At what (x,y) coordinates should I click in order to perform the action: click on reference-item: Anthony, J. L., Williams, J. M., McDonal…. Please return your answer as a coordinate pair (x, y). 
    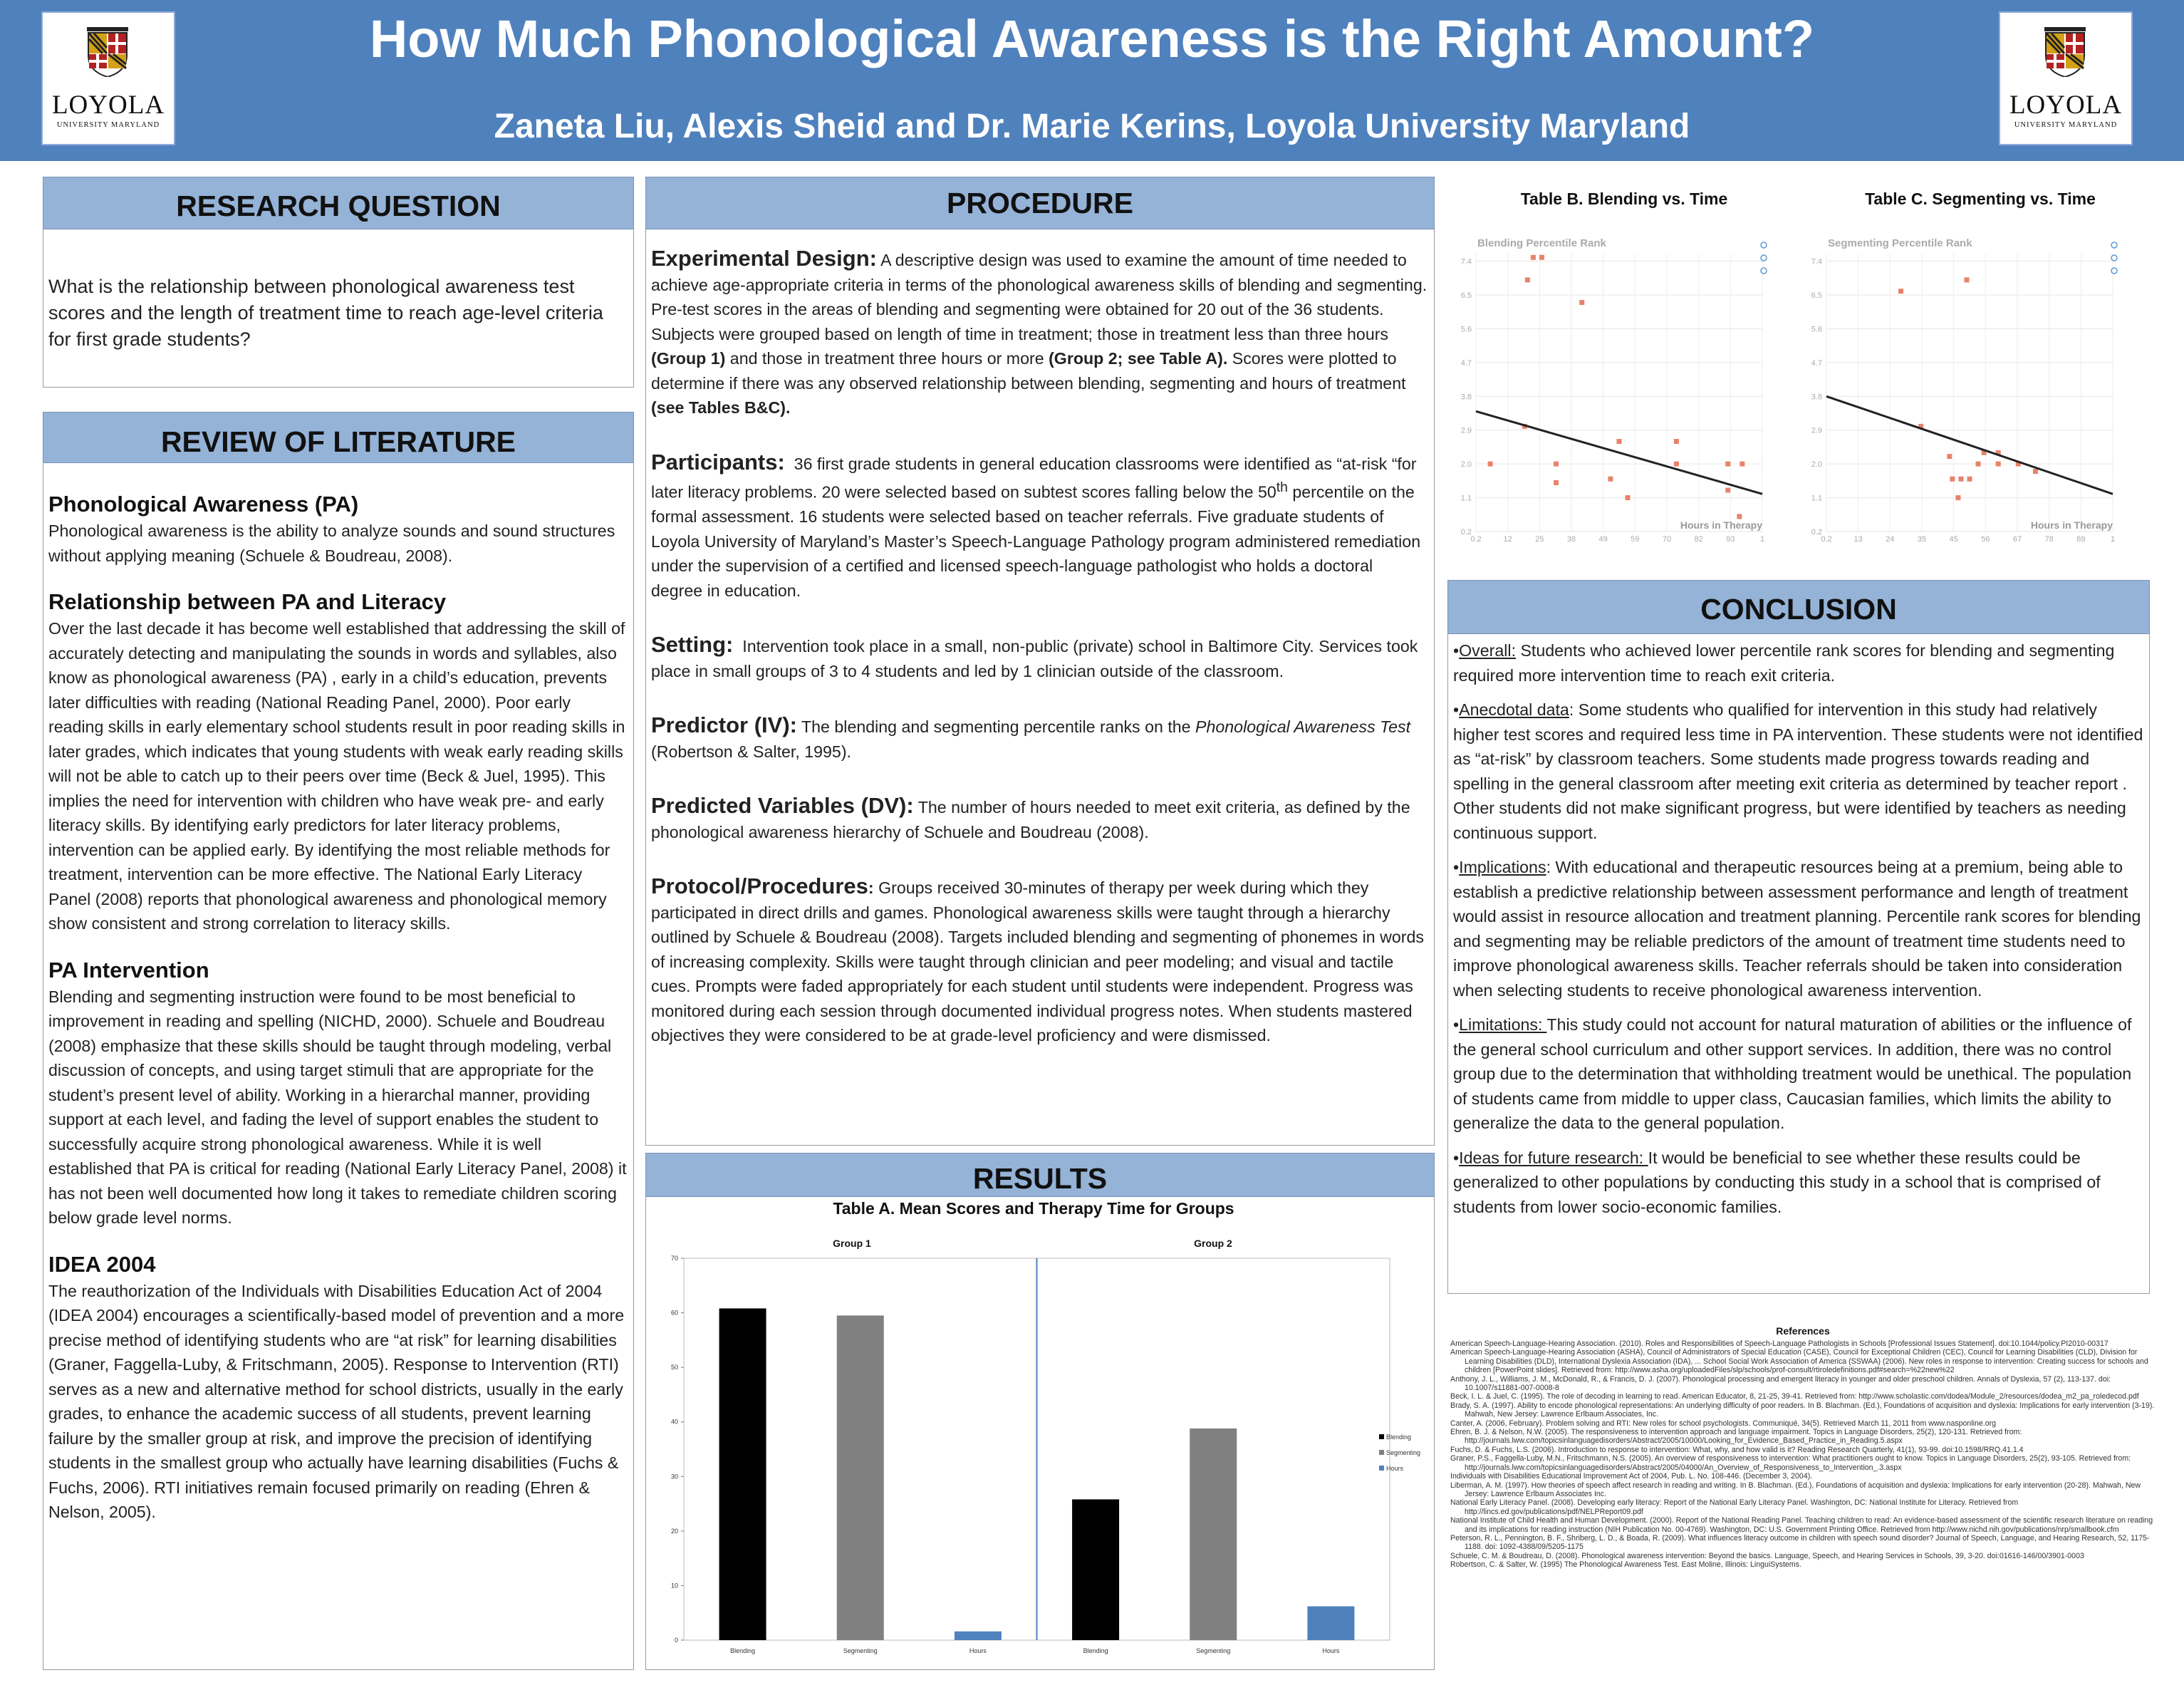
    Looking at the image, I should click on (1780, 1384).